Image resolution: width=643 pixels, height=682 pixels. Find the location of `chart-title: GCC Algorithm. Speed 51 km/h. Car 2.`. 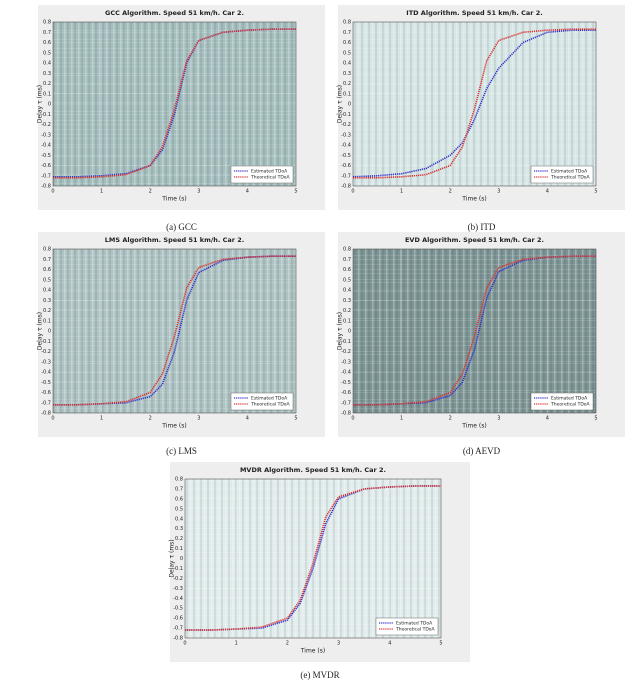

chart-title: GCC Algorithm. Speed 51 km/h. Car 2. is located at coordinates (174, 13).